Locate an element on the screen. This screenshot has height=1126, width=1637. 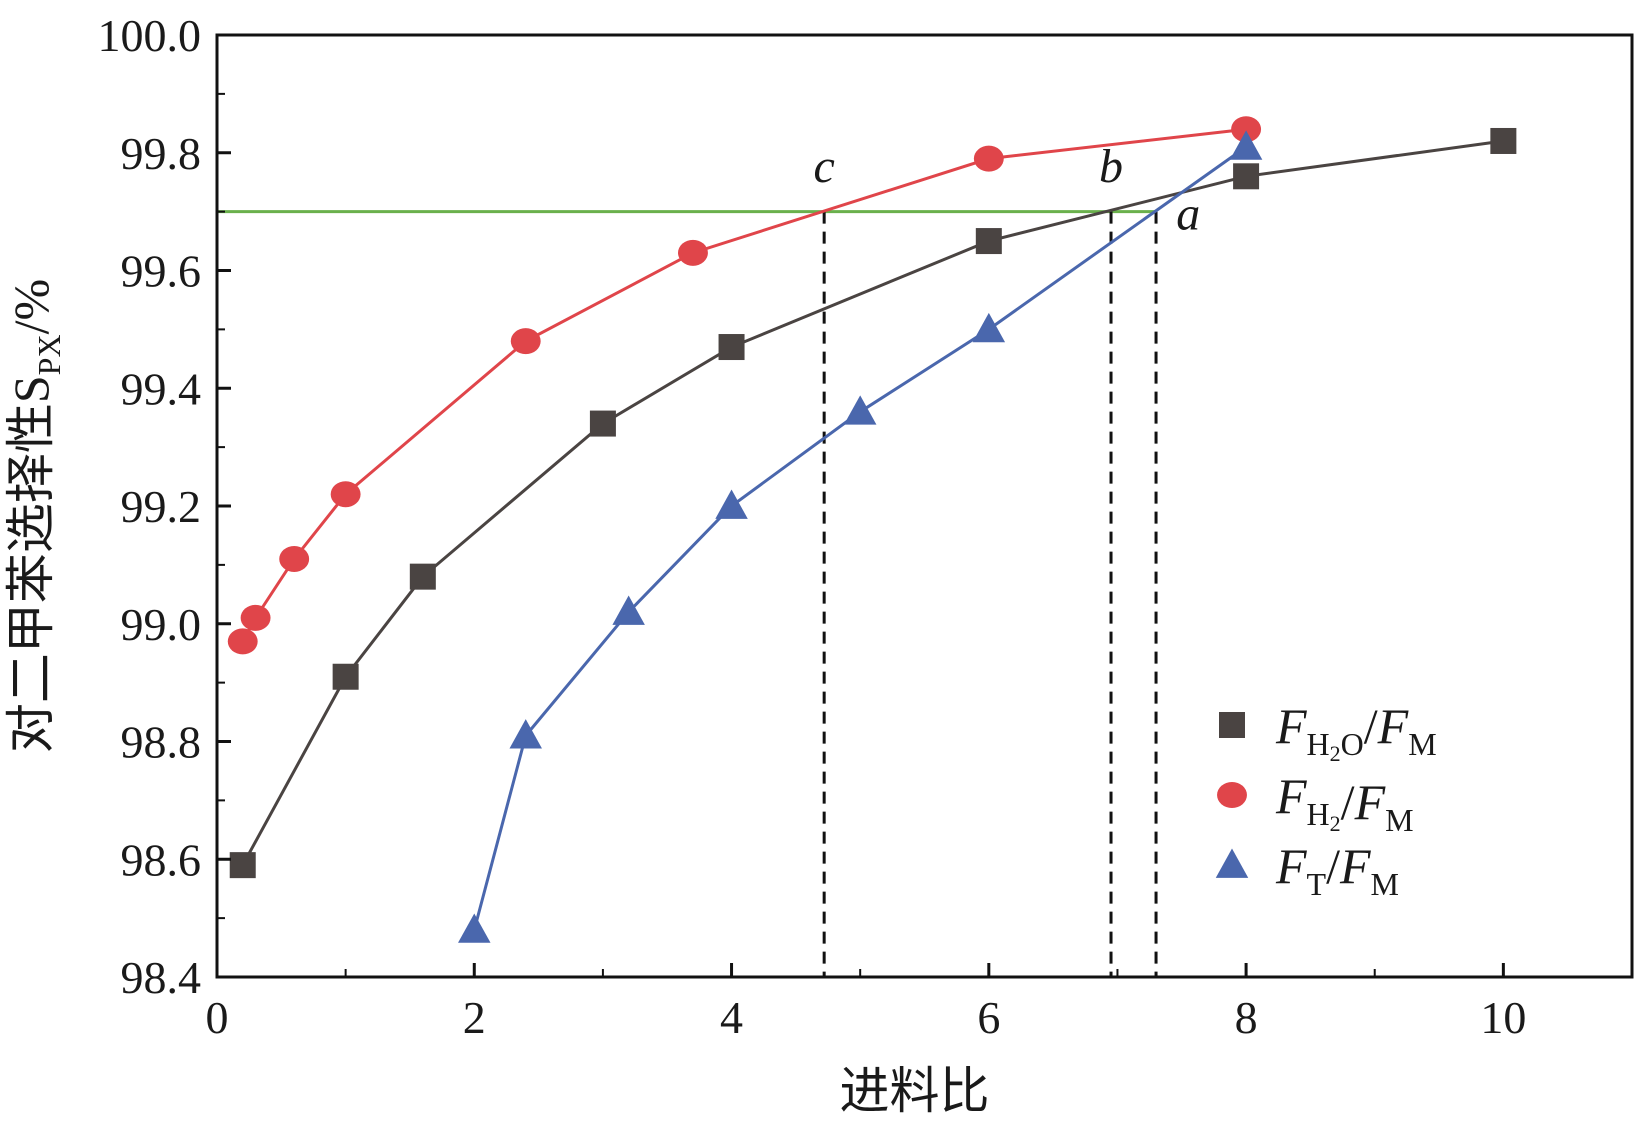
x-tick-label-3: 6 is located at coordinates (988, 1017).